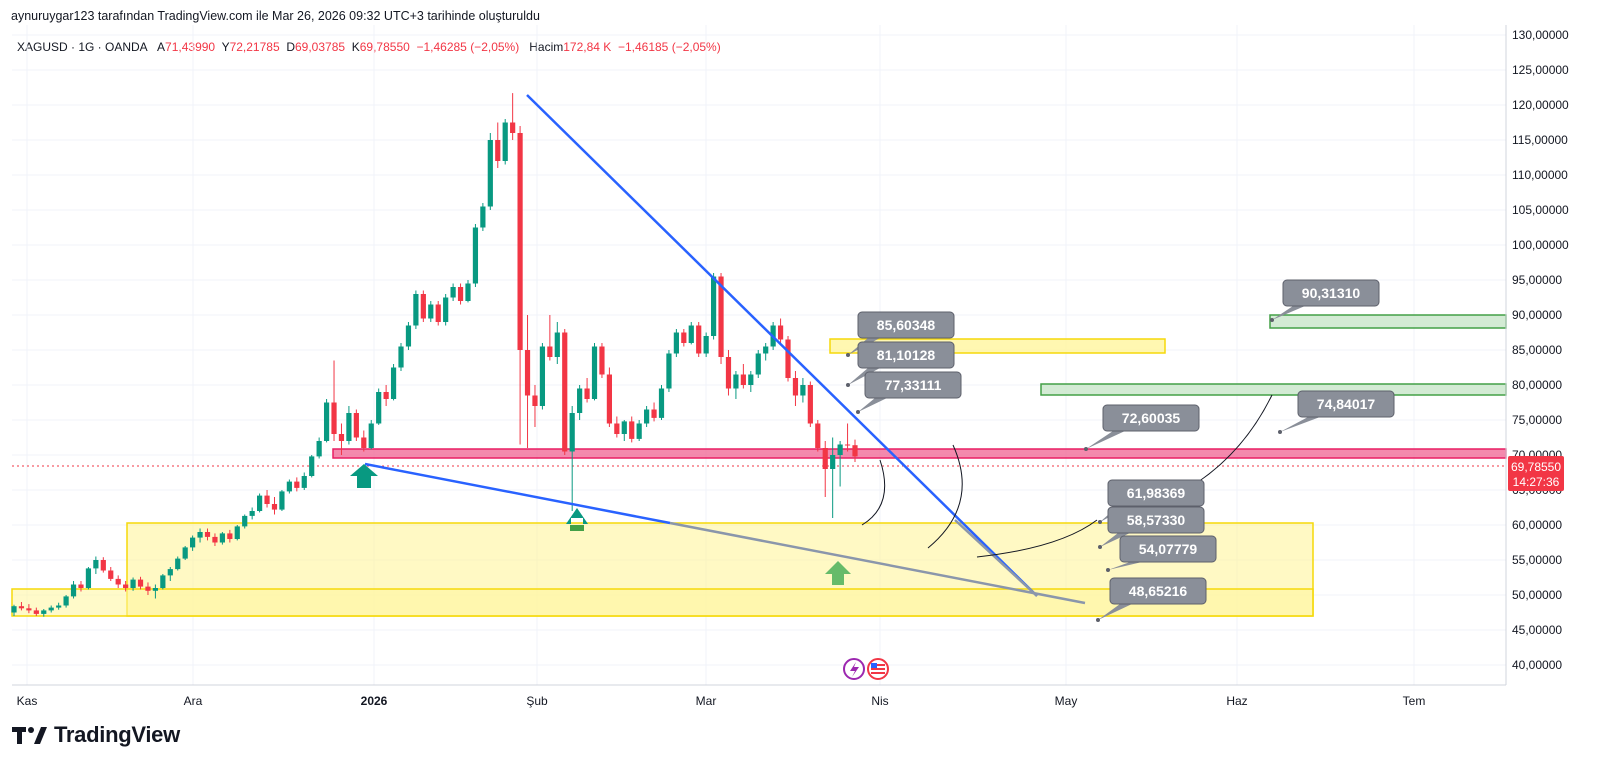 The height and width of the screenshot is (781, 1600). I want to click on legend-symbol: XAGUSD · 1G · OANDA, so click(82, 47).